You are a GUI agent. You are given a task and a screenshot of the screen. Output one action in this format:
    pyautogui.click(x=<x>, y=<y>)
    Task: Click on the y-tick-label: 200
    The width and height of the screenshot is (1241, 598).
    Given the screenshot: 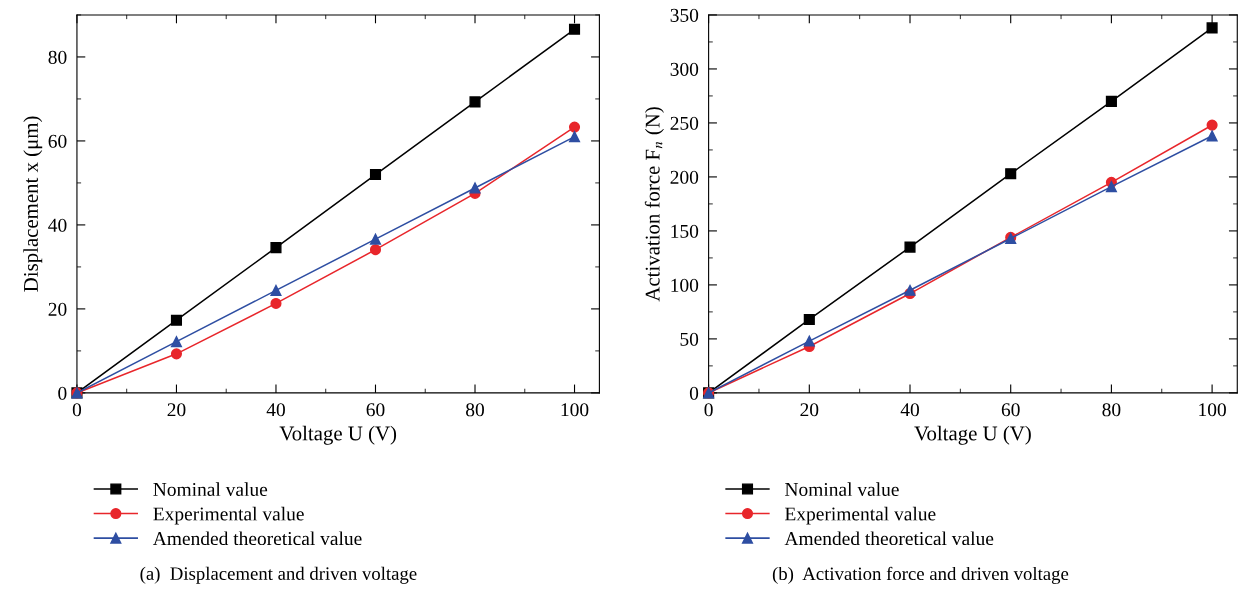 What is the action you would take?
    pyautogui.click(x=684, y=177)
    